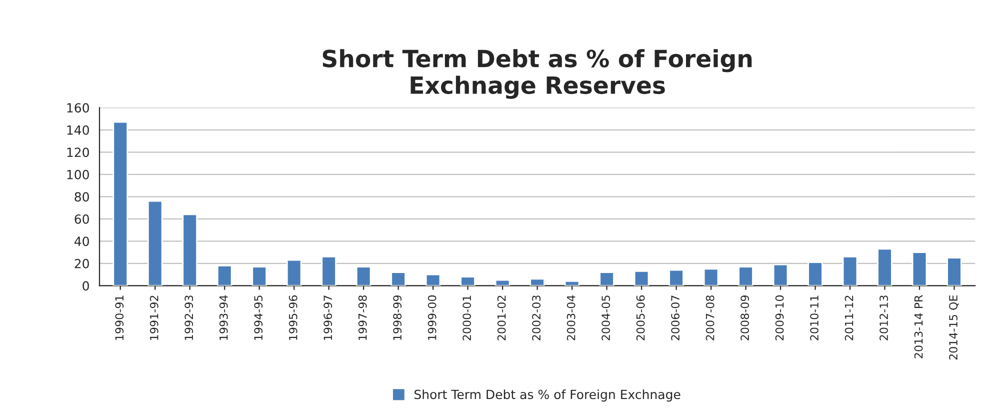 The width and height of the screenshot is (995, 414). What do you see at coordinates (675, 318) in the screenshot?
I see `x-tick-label: 2006-07` at bounding box center [675, 318].